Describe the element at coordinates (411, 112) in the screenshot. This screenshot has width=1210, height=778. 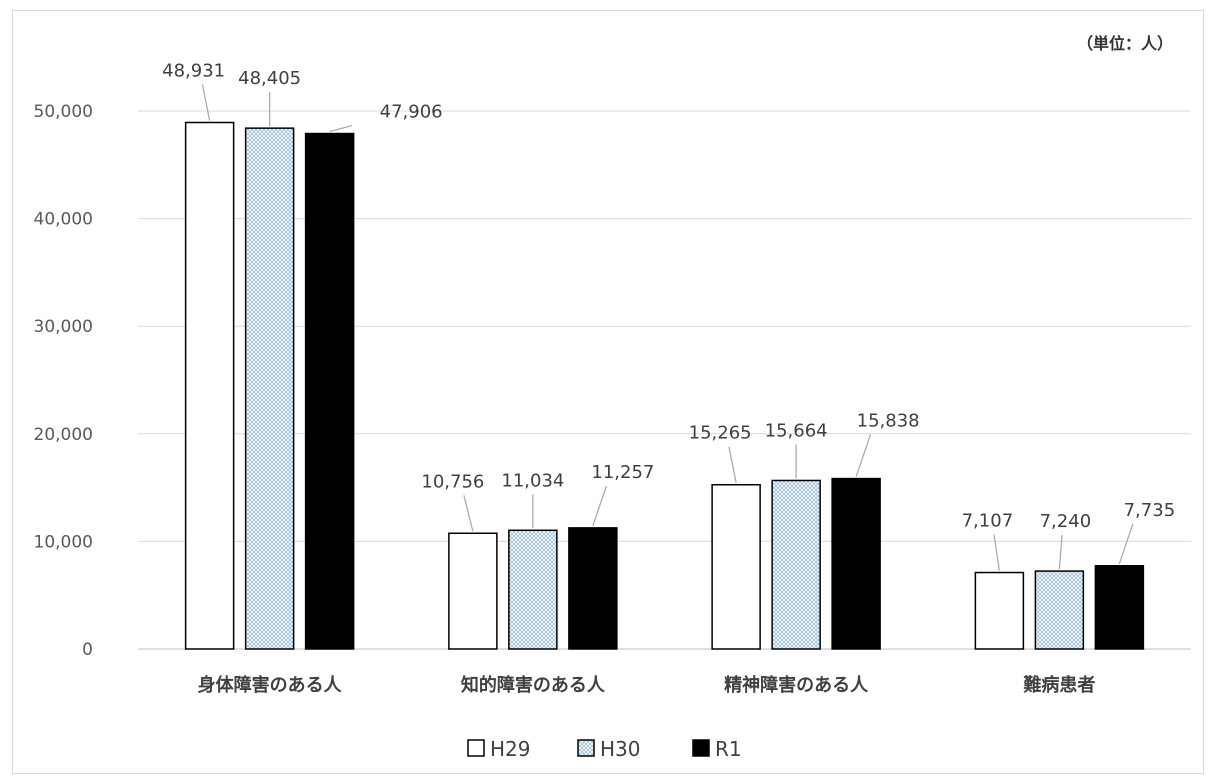
I see `data-label: 47,906` at that location.